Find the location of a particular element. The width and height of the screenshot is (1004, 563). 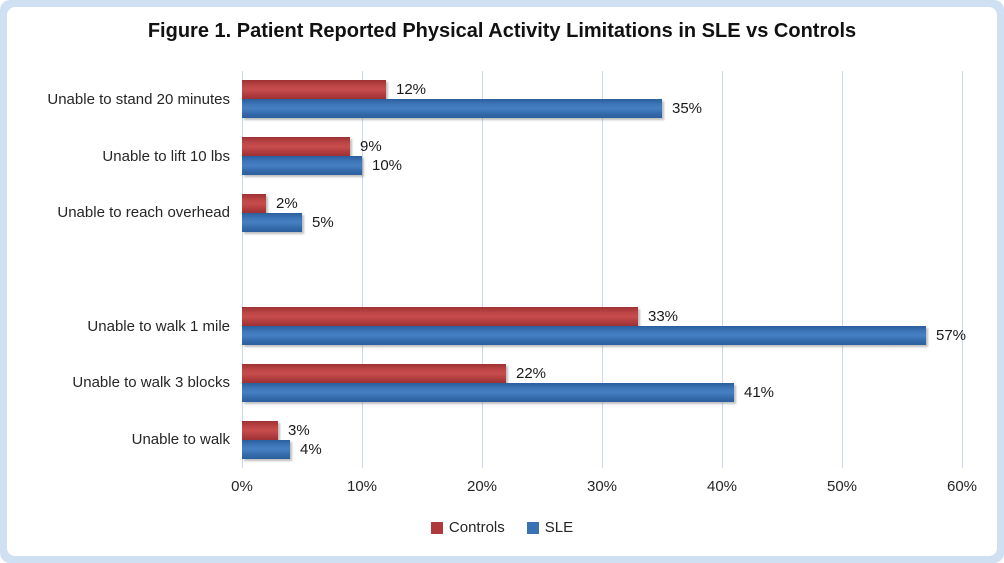

data-label: 5% is located at coordinates (323, 222).